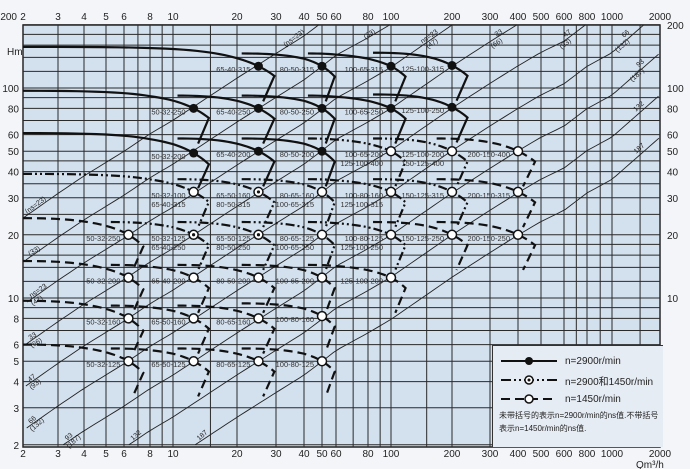 This screenshot has width=690, height=469. Describe the element at coordinates (103, 364) in the screenshot. I see `pump-model-label: 50-32-125` at that location.